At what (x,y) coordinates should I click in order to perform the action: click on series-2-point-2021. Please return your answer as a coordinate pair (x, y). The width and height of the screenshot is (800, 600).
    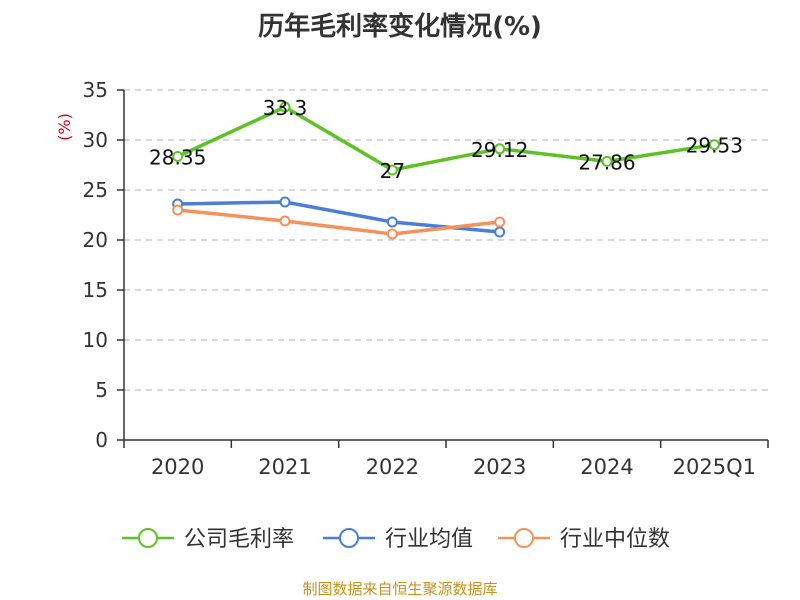
    Looking at the image, I should click on (285, 221).